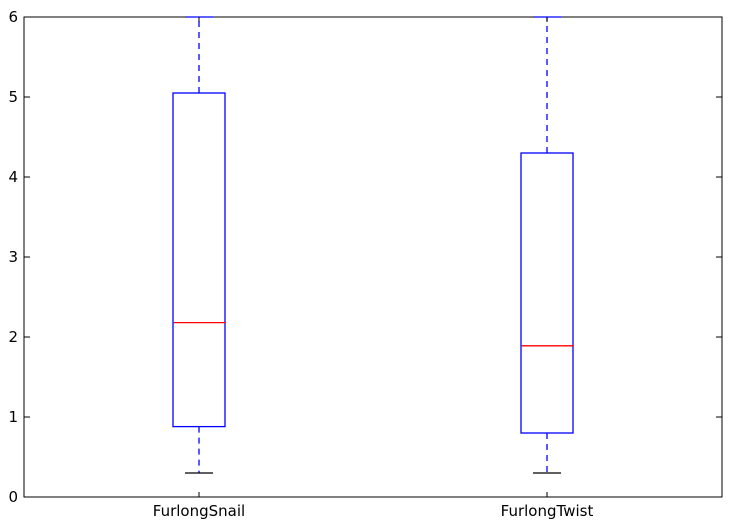 This screenshot has width=731, height=528. Describe the element at coordinates (547, 511) in the screenshot. I see `x-tick-label: FurlongTwist` at that location.